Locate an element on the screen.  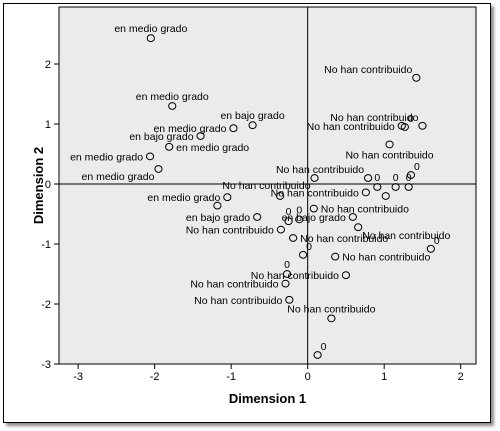
x-tick-label: -2 is located at coordinates (155, 377).